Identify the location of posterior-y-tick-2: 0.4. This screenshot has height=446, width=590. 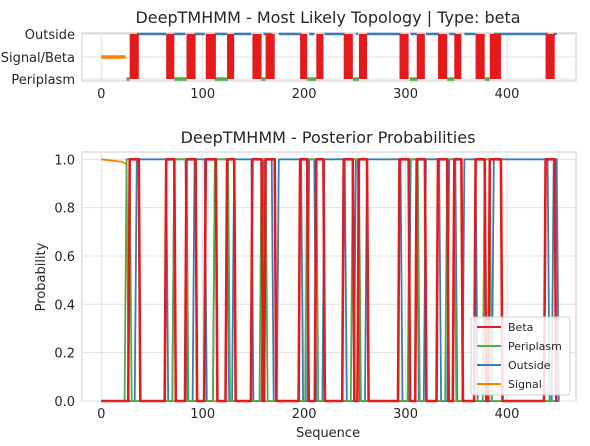
(64, 305).